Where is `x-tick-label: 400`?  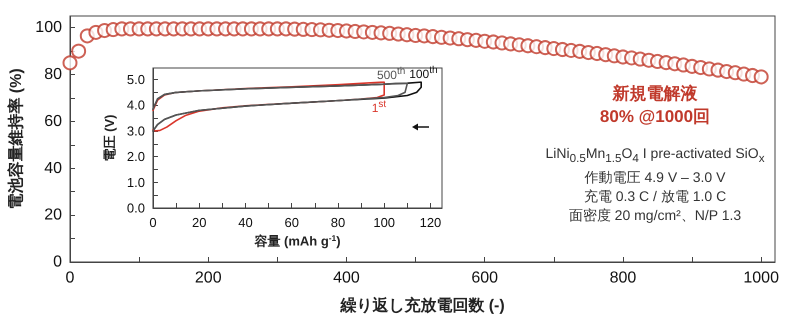
x-tick-label: 400 is located at coordinates (346, 278).